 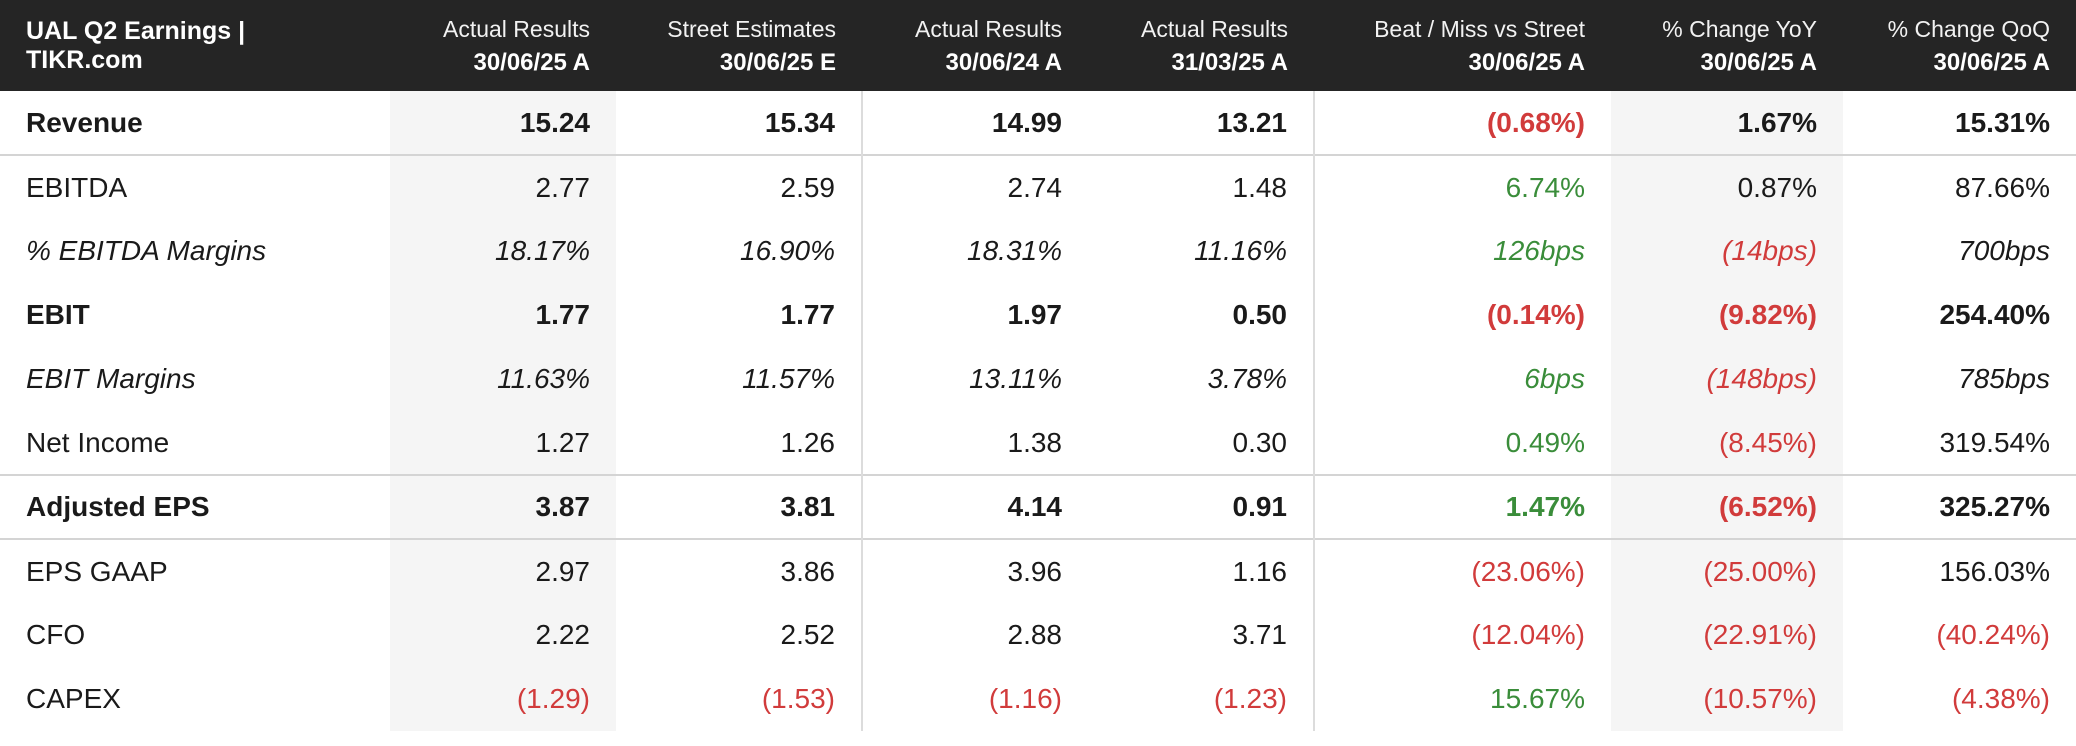 I want to click on table-cell: (40.24%), so click(x=1993, y=634).